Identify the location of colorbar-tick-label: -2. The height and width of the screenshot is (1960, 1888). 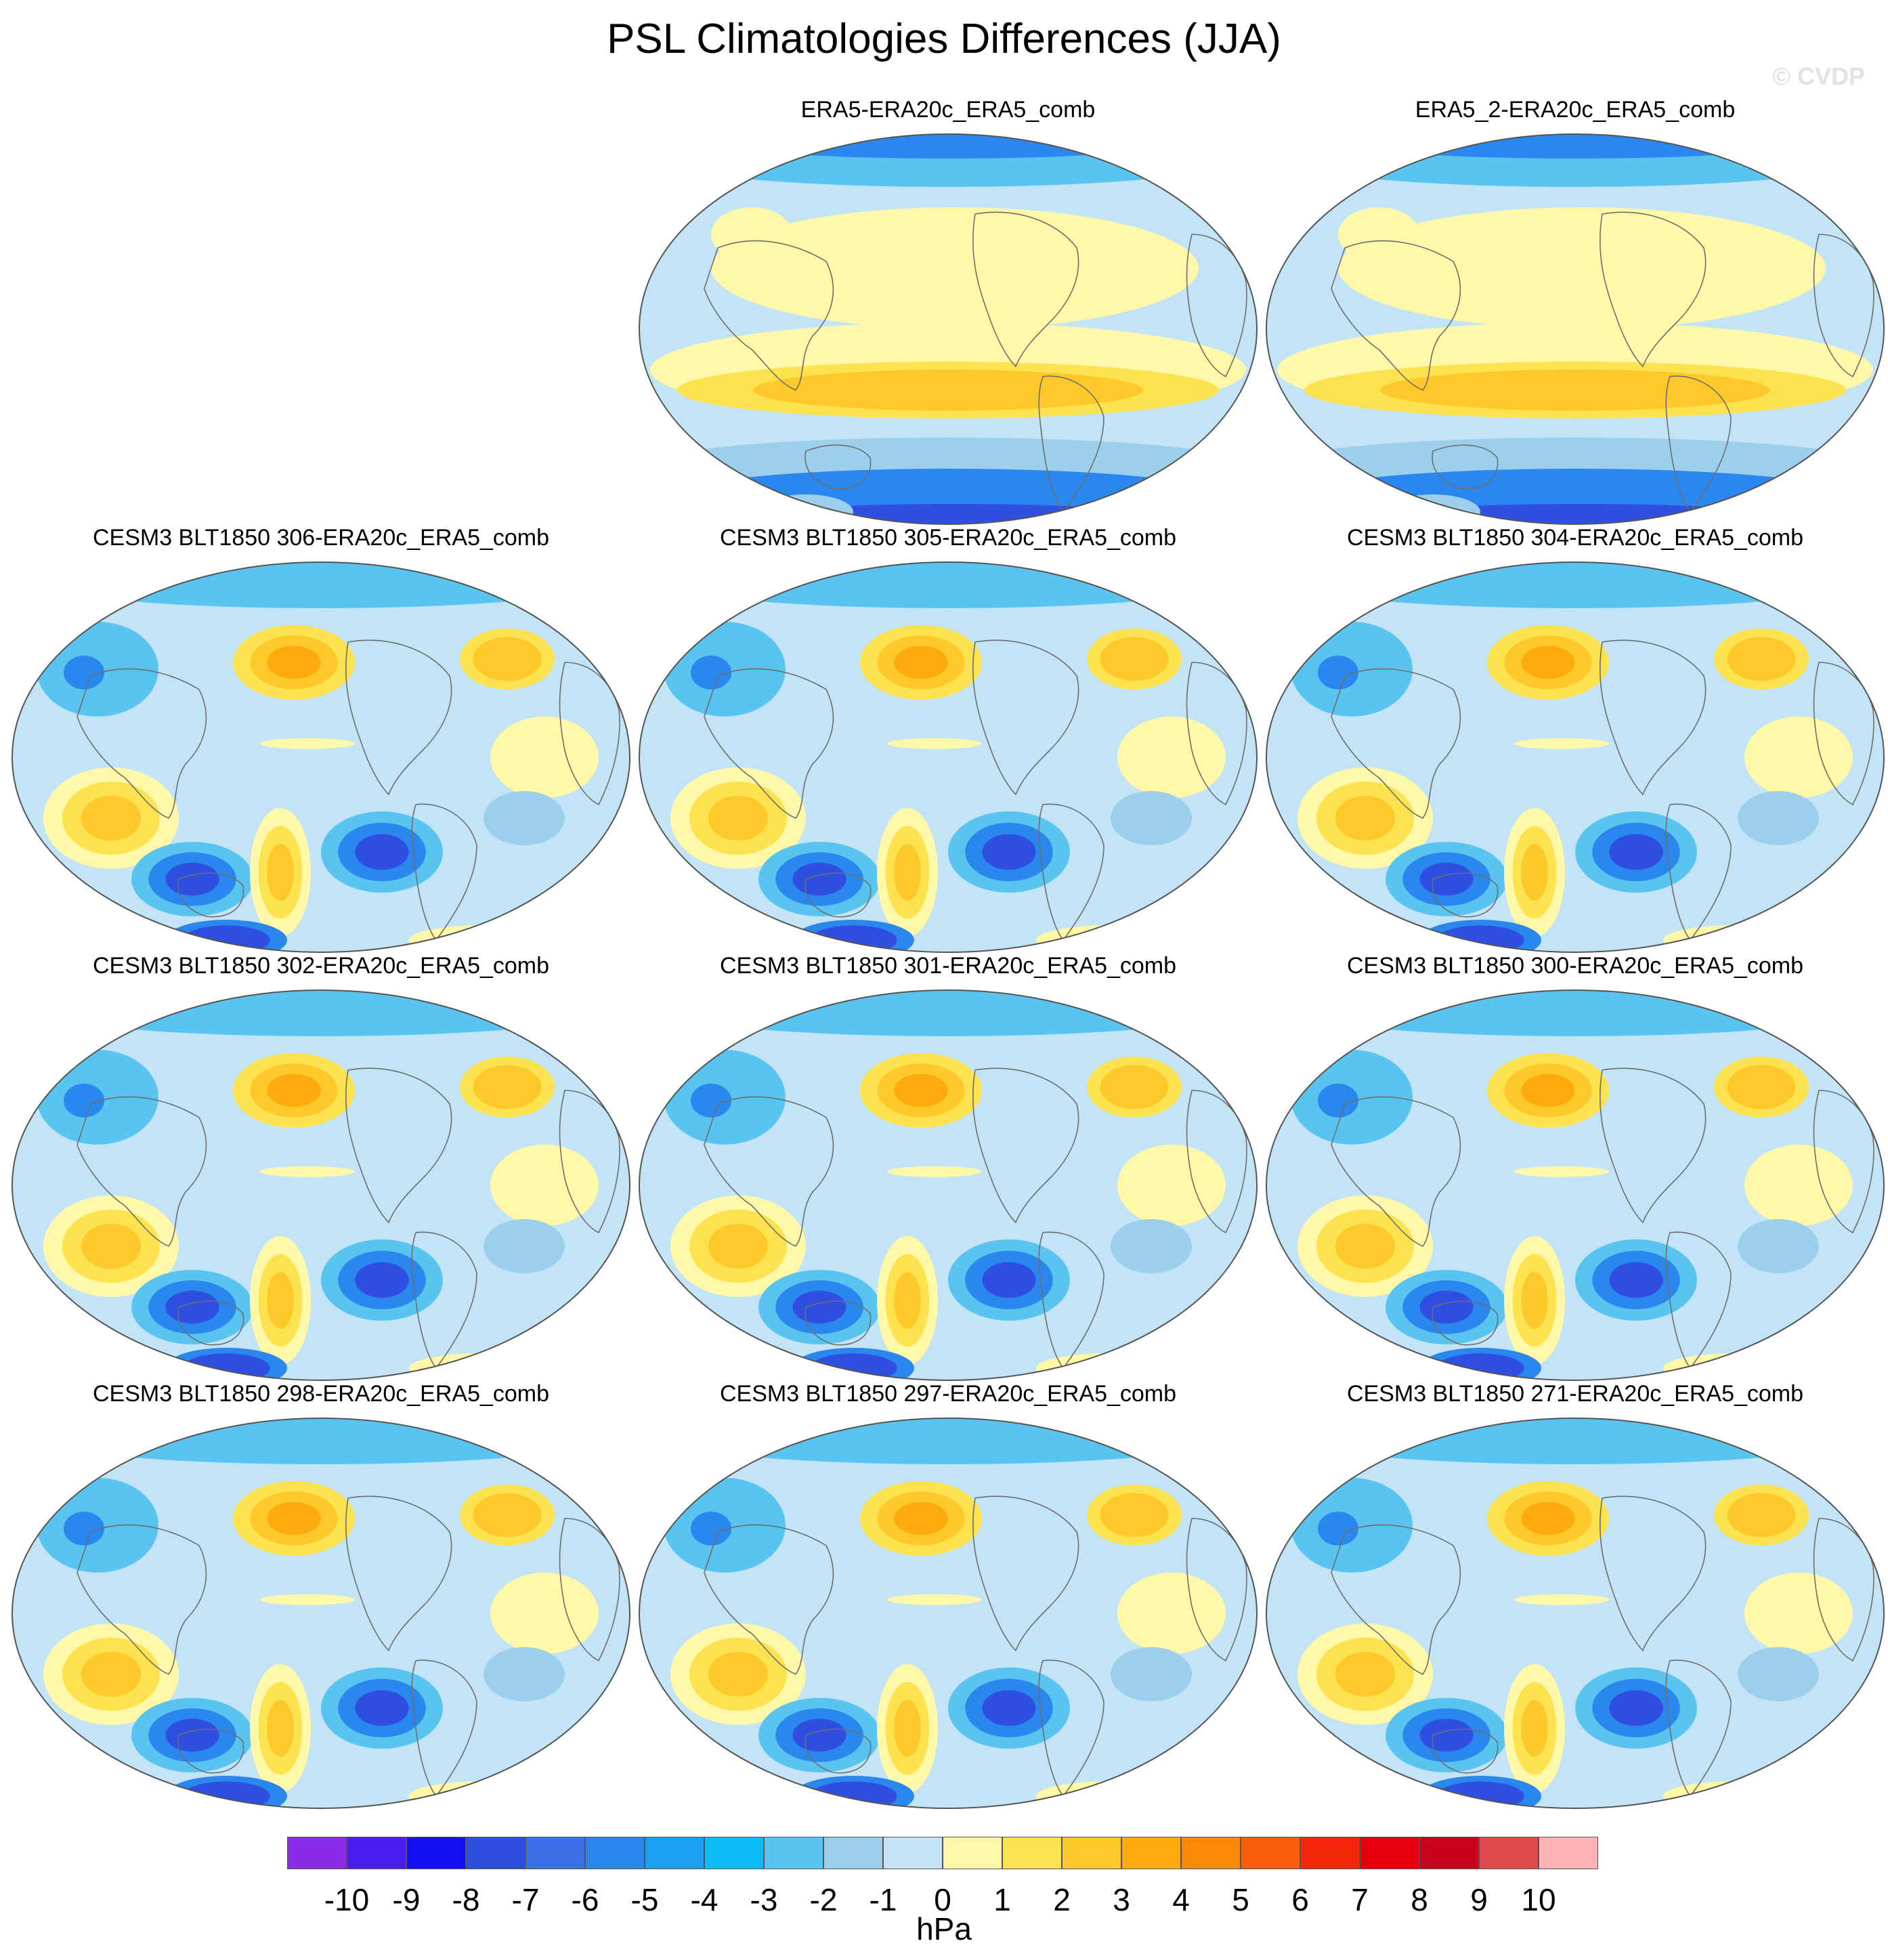
(824, 1899).